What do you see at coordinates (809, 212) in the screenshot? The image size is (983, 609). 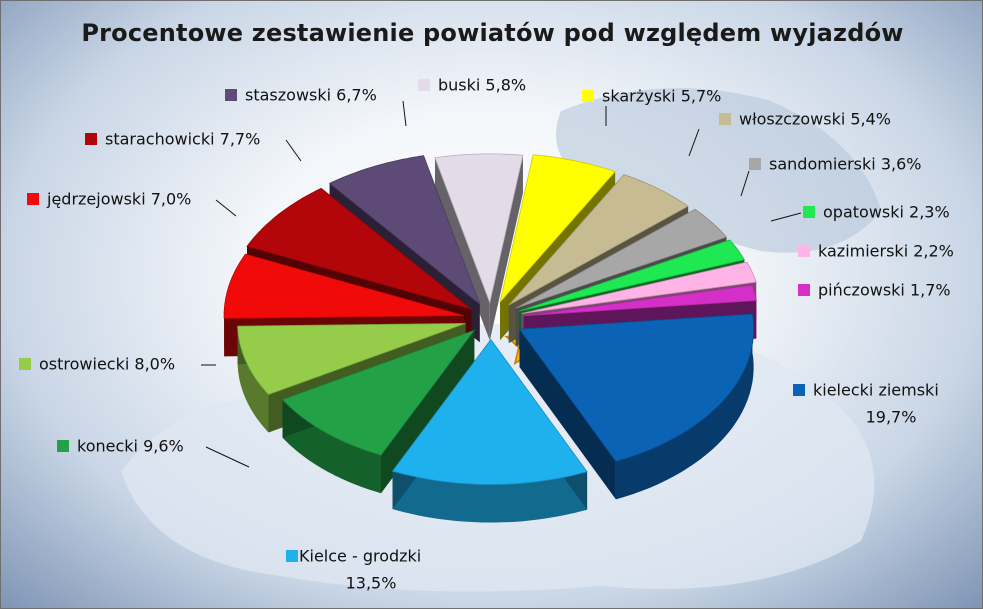 I see `legend-swatch-opatowski` at bounding box center [809, 212].